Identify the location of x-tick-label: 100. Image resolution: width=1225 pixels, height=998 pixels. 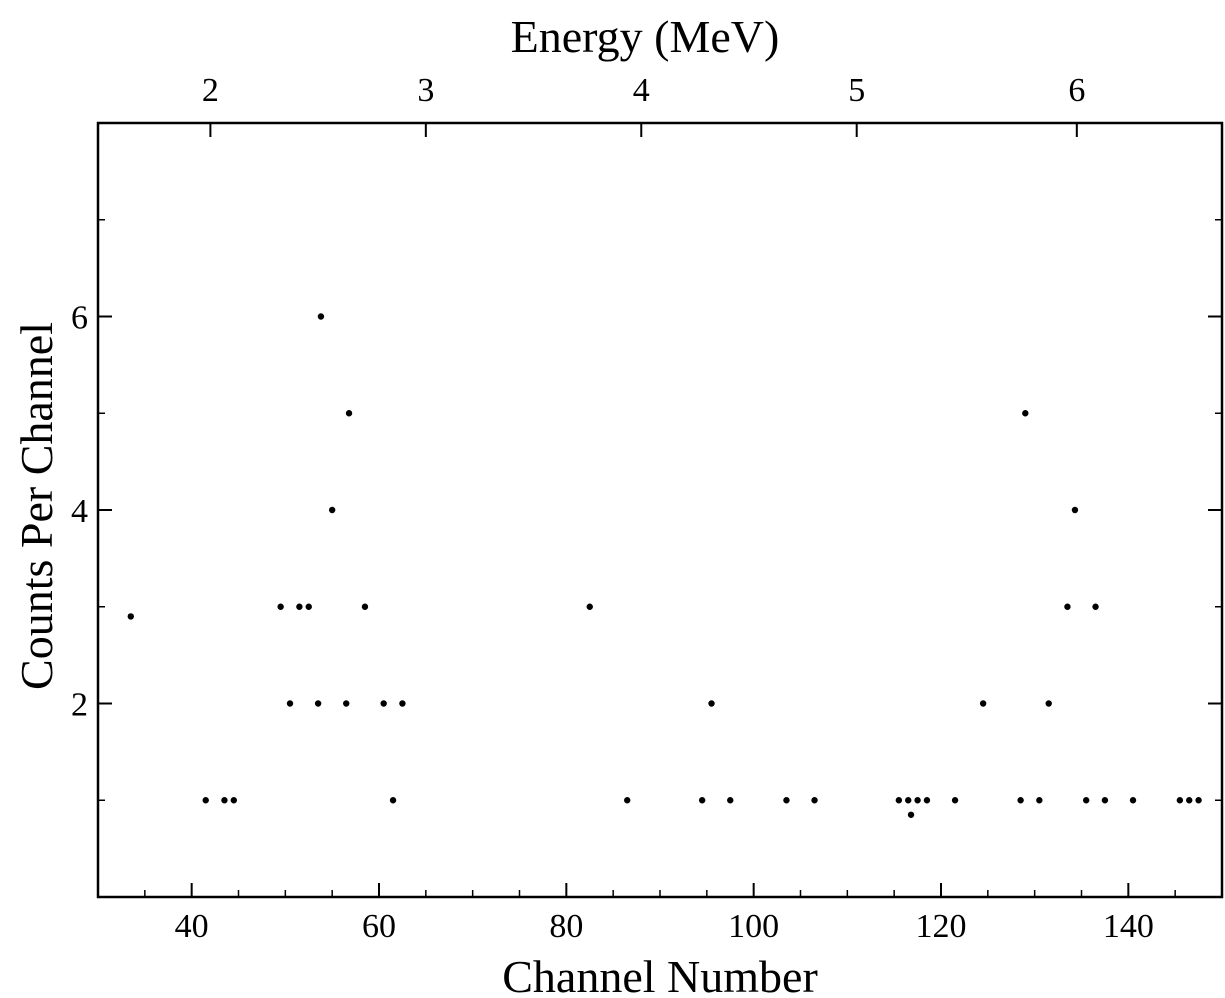
(753, 926).